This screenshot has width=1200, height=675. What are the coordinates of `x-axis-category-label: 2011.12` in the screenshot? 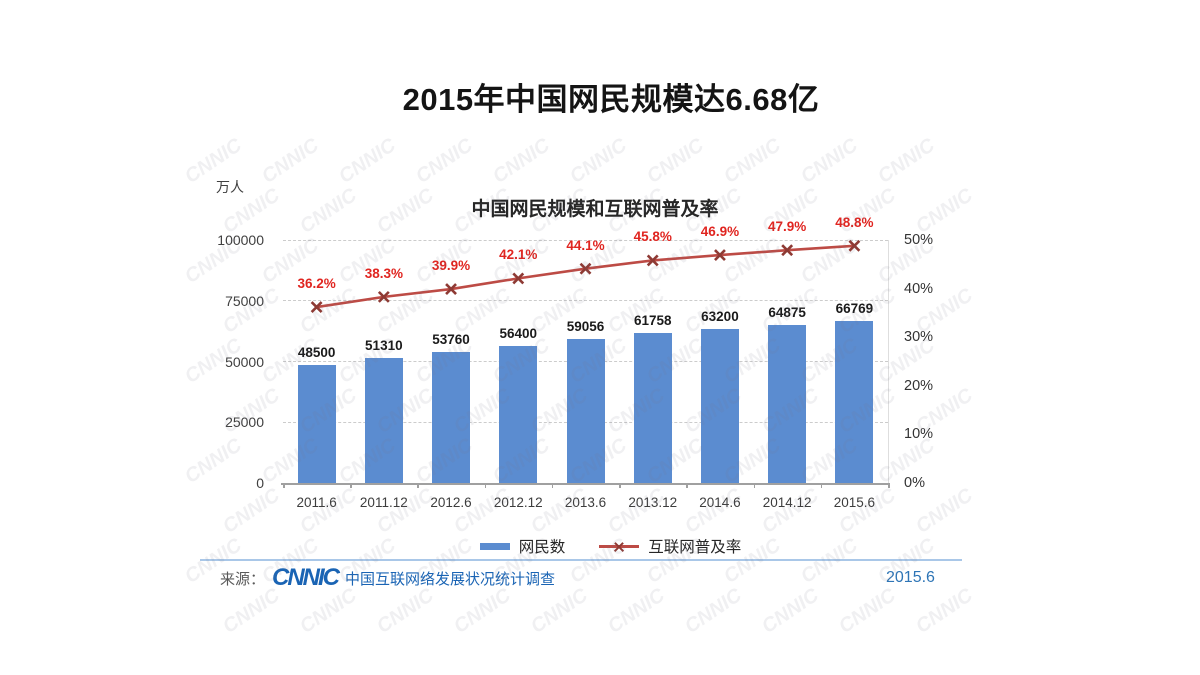 It's located at (383, 502).